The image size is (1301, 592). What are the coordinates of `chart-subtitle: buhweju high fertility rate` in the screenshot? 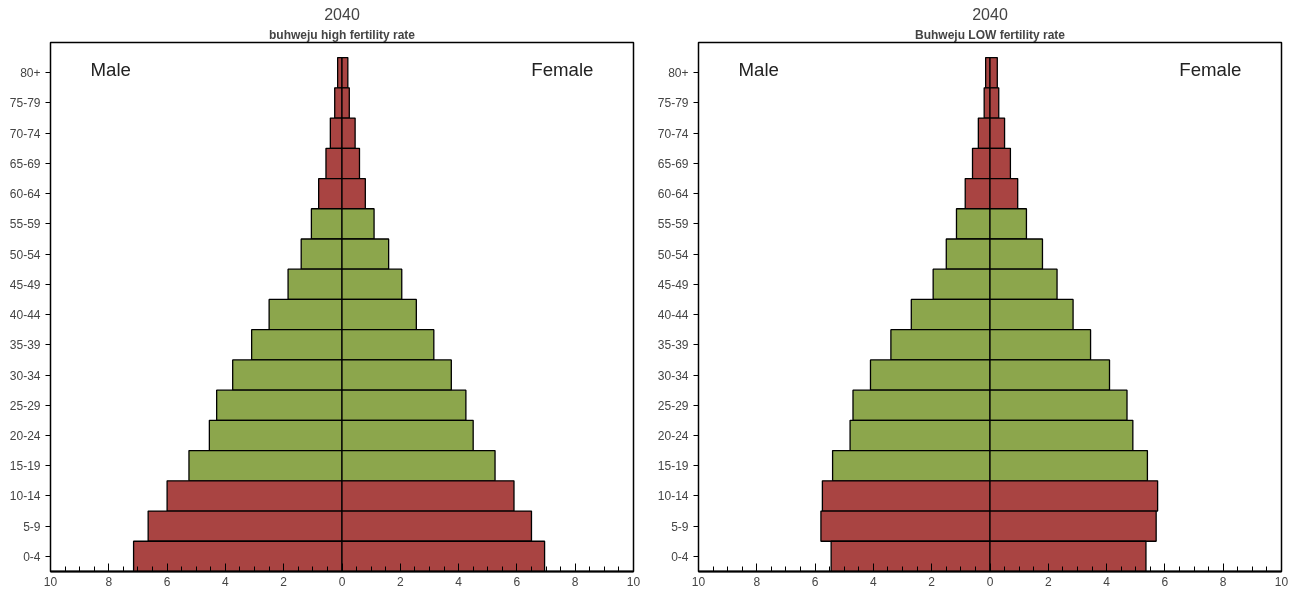 It's located at (342, 34).